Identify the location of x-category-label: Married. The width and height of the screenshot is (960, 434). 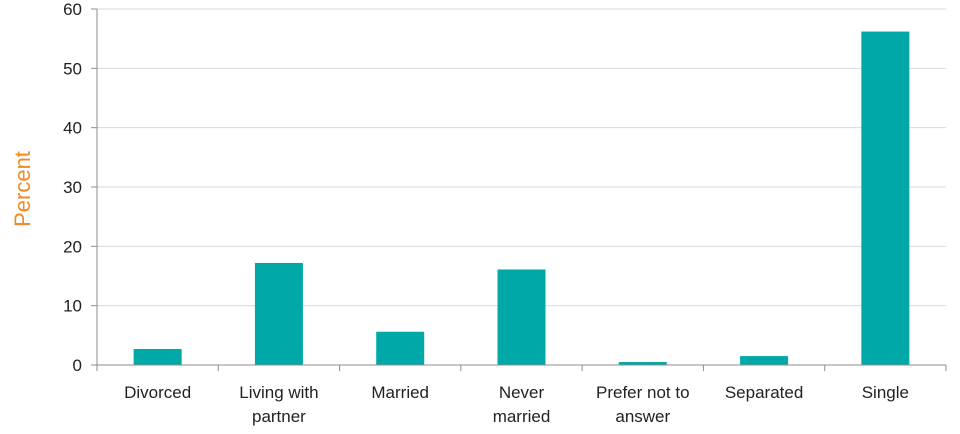
(400, 392).